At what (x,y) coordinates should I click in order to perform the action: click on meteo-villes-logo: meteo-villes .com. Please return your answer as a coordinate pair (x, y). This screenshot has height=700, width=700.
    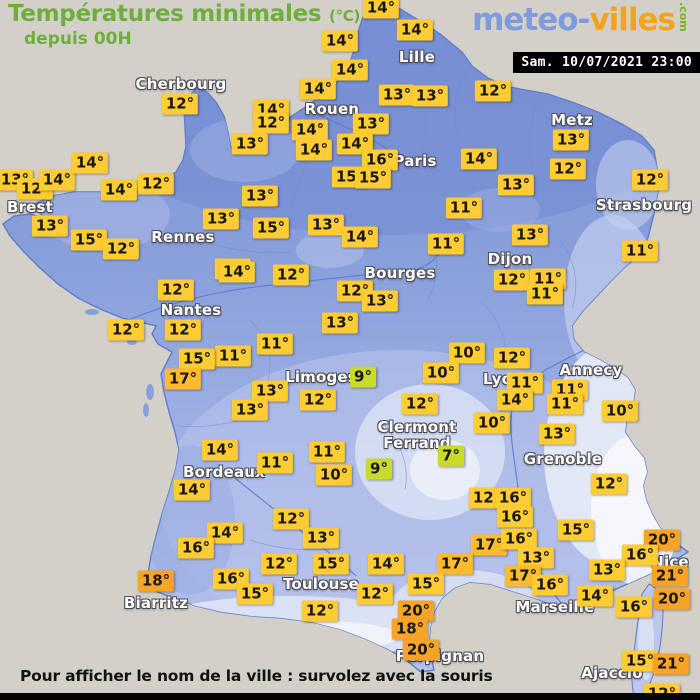
    Looking at the image, I should click on (581, 20).